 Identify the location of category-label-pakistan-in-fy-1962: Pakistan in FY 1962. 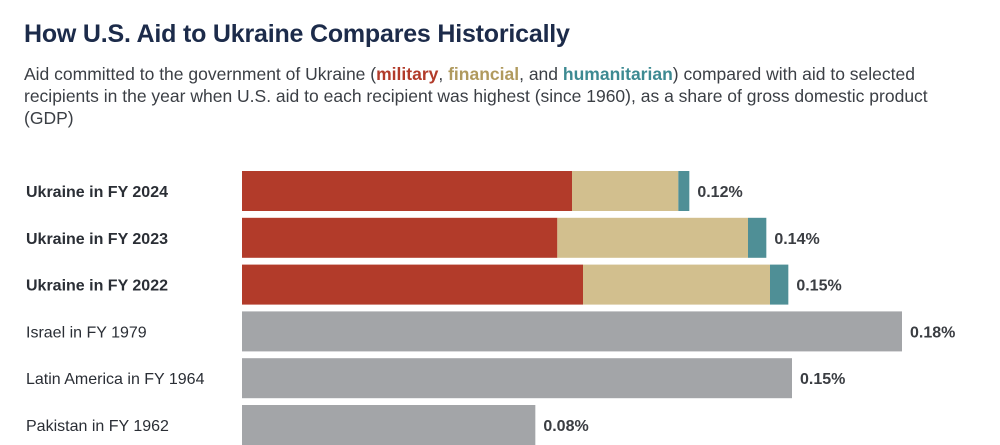
(97, 426).